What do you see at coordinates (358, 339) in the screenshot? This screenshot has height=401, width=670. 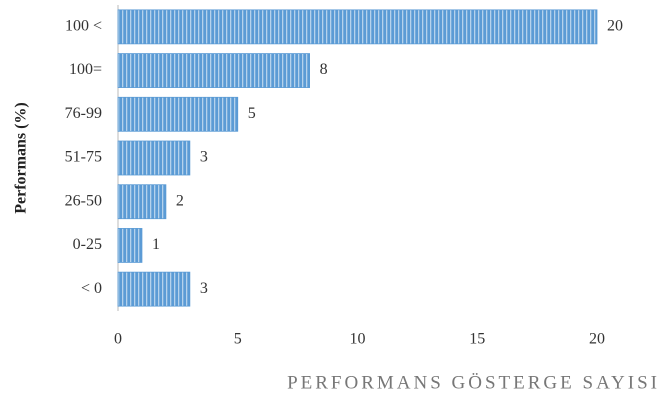 I see `x-tick-label: 10` at bounding box center [358, 339].